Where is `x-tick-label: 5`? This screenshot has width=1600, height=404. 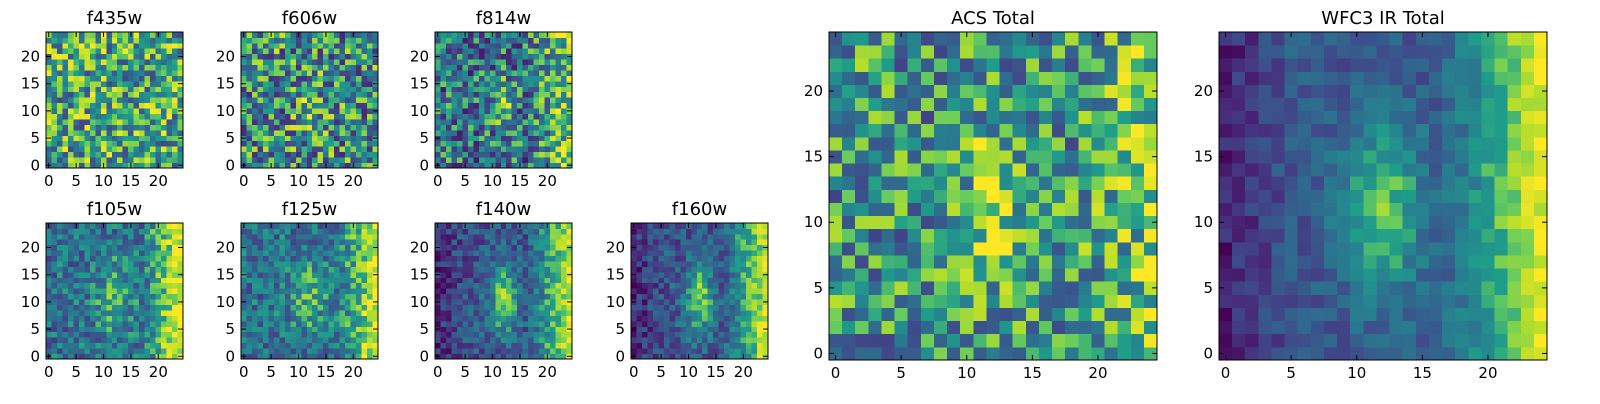 x-tick-label: 5 is located at coordinates (271, 372).